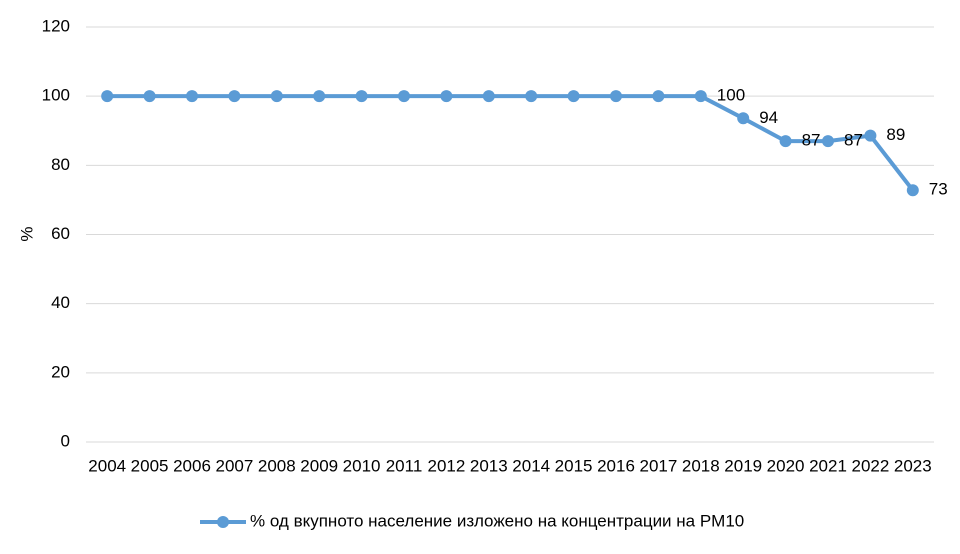  Describe the element at coordinates (60, 233) in the screenshot. I see `y-tick-label: 60` at that location.